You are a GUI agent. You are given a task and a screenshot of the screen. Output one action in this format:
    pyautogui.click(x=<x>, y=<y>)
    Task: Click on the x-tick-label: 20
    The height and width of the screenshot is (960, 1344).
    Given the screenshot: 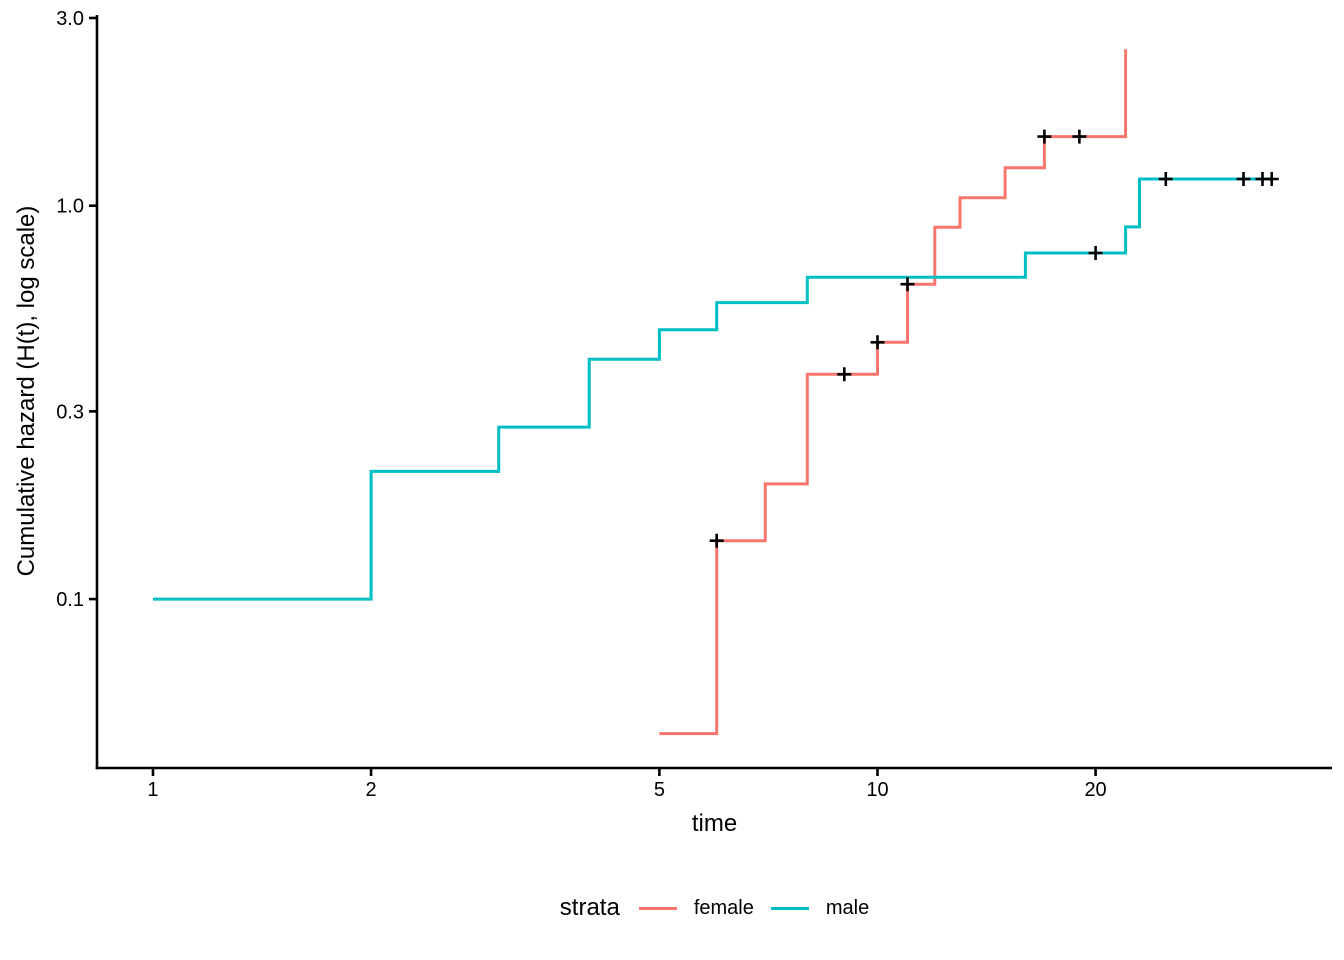 What is the action you would take?
    pyautogui.click(x=1095, y=790)
    